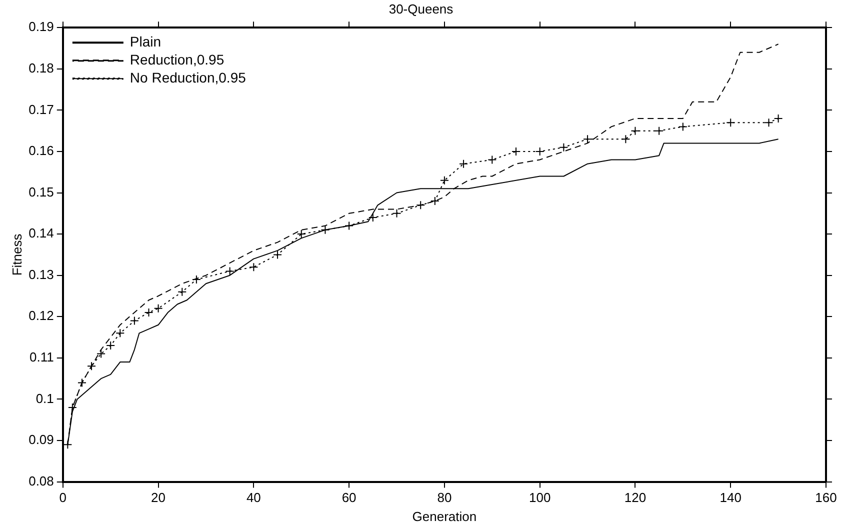 This screenshot has width=846, height=525. What do you see at coordinates (41, 274) in the screenshot?
I see `y-tick-label: 0.13` at bounding box center [41, 274].